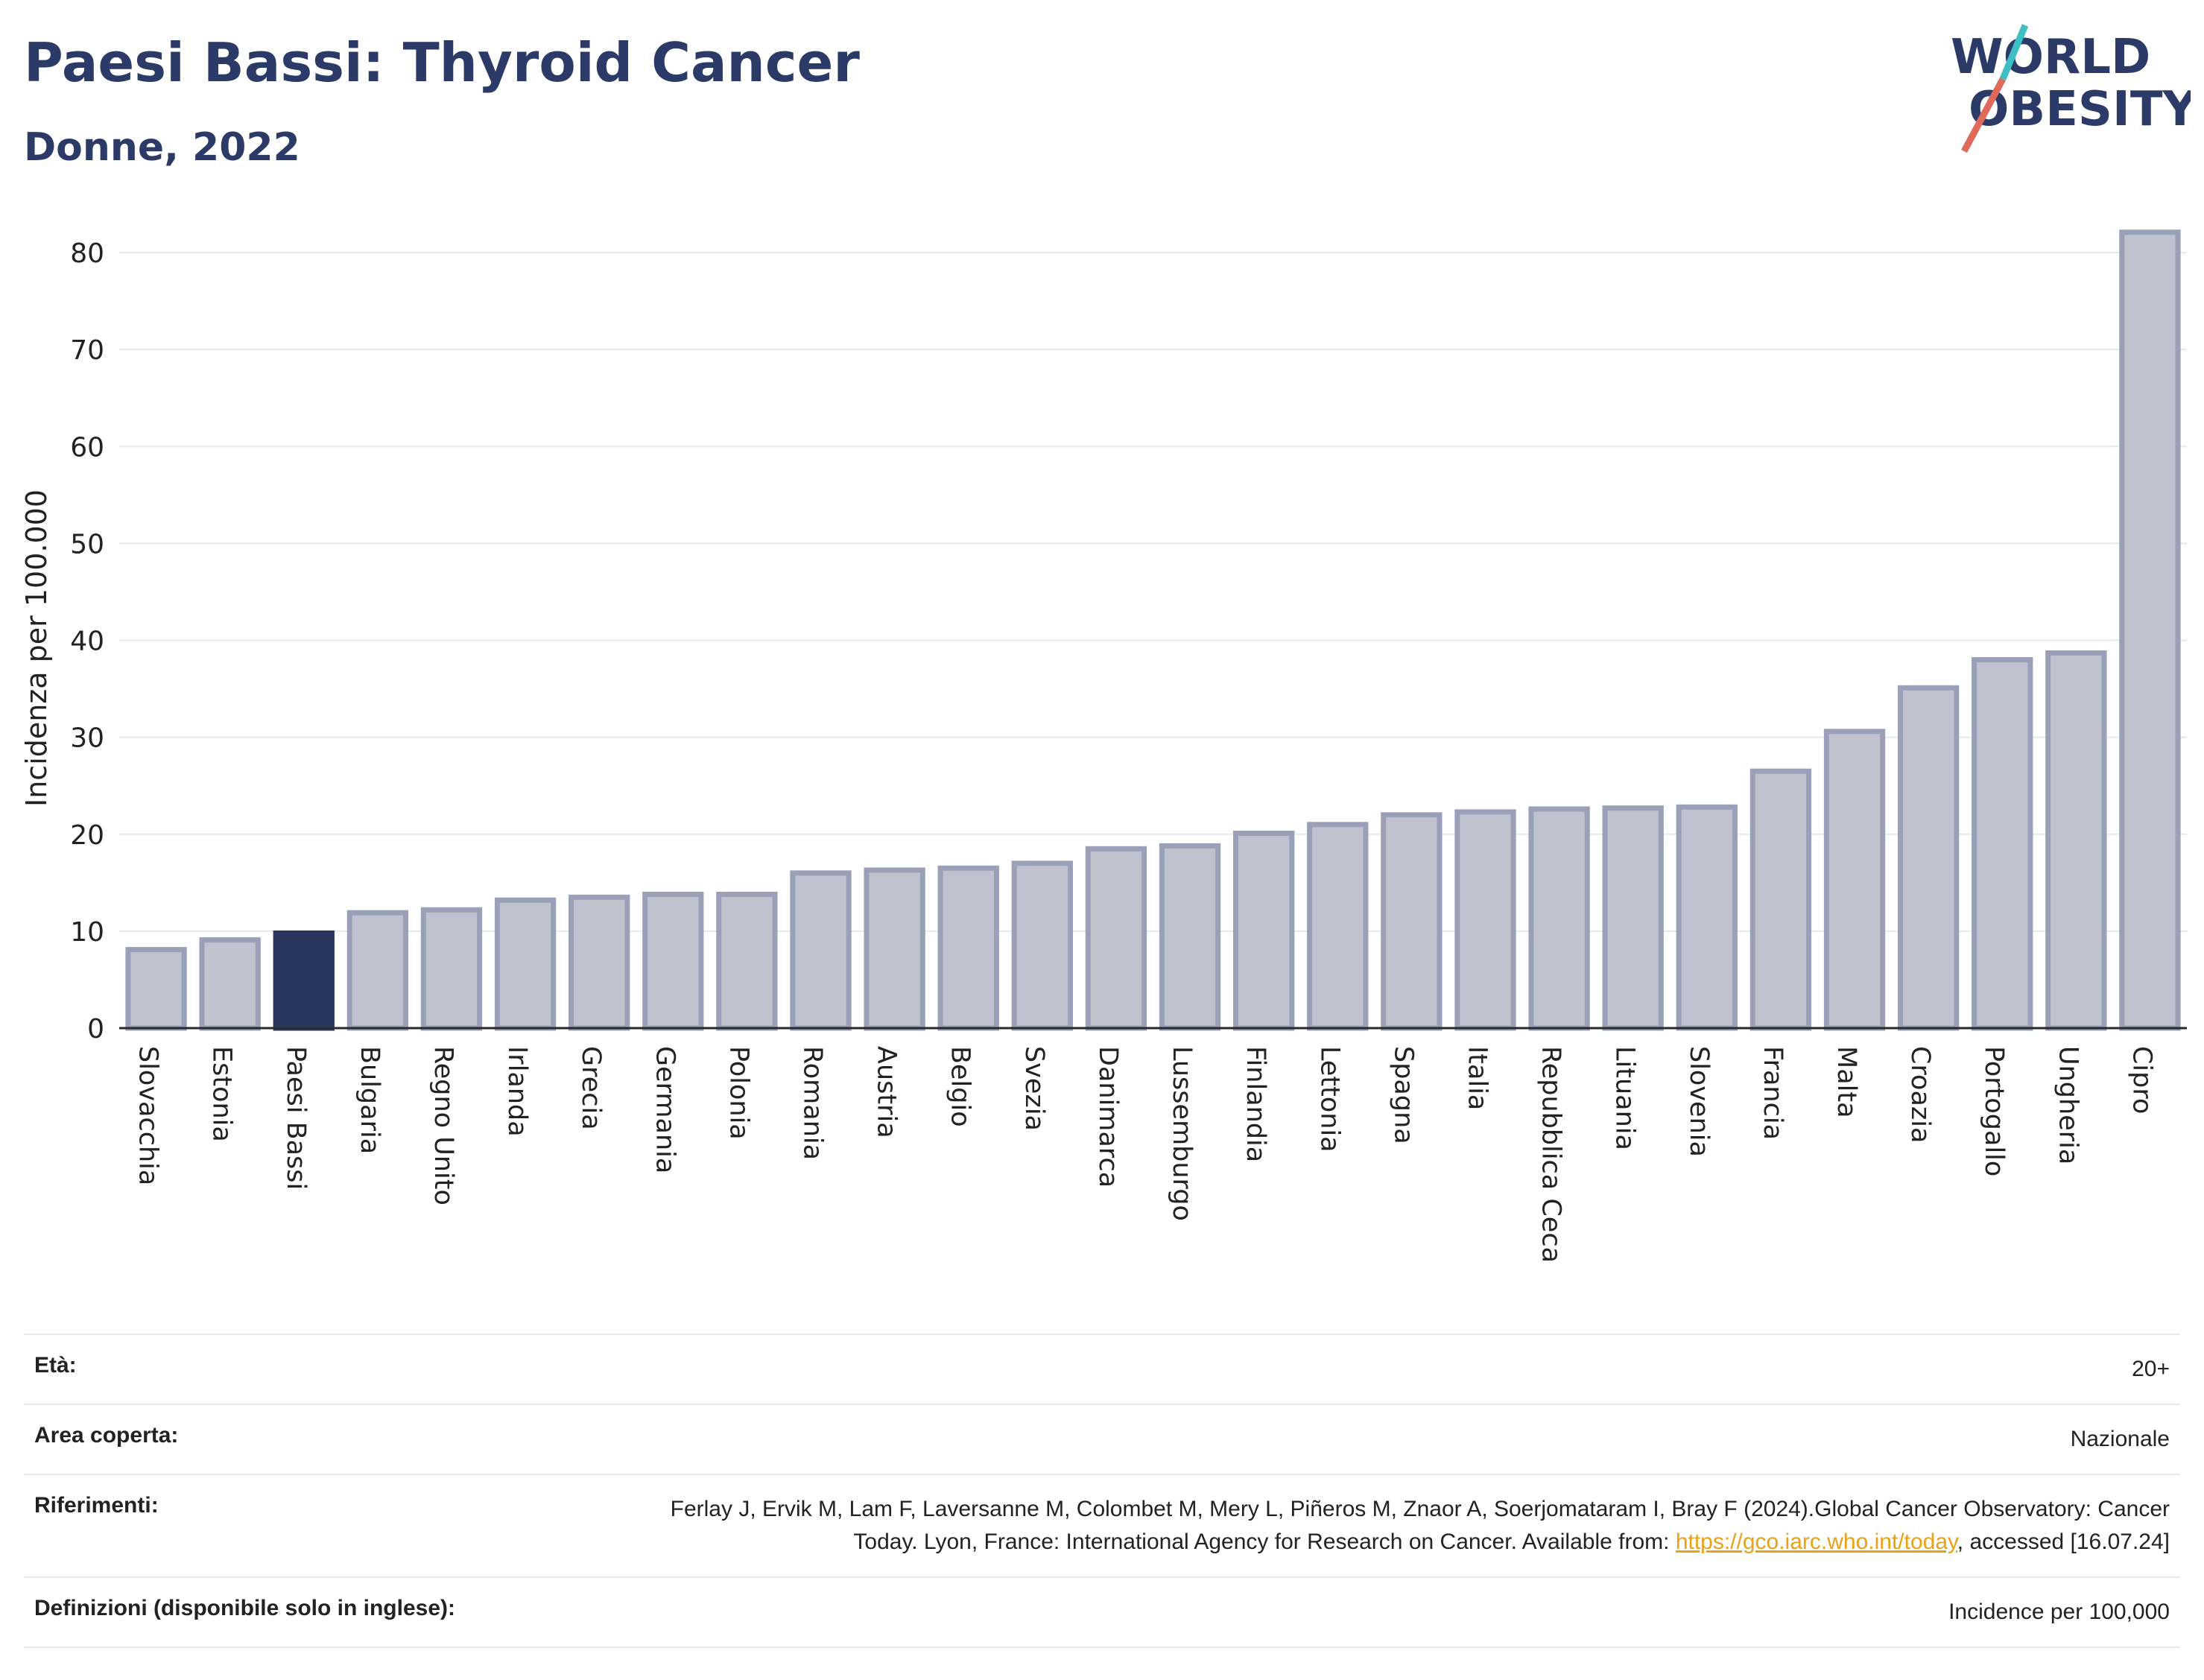 The height and width of the screenshot is (1680, 2204). I want to click on bar-regno-unito, so click(451, 969).